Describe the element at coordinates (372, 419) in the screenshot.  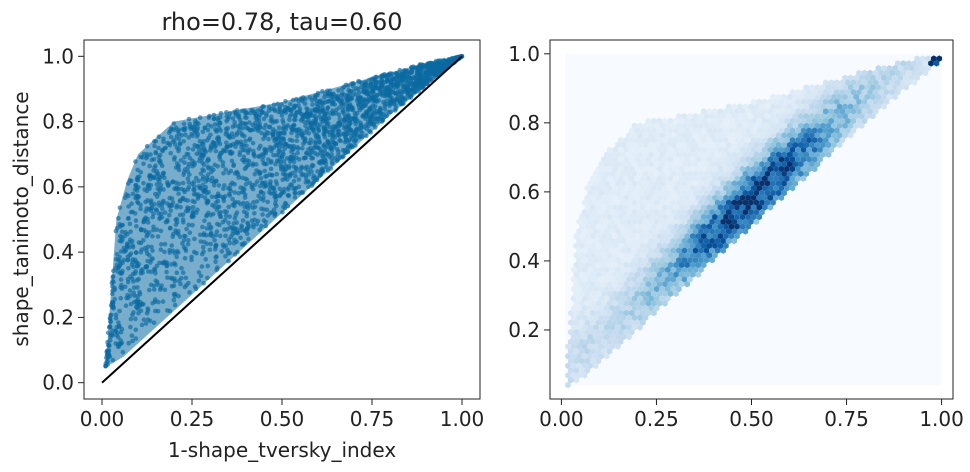
I see `x-tick-label: 0.75` at that location.